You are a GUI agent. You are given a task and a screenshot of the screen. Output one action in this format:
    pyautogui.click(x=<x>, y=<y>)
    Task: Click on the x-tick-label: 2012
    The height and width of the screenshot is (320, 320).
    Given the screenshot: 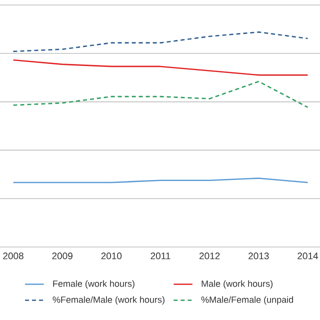 What is the action you would take?
    pyautogui.click(x=209, y=256)
    